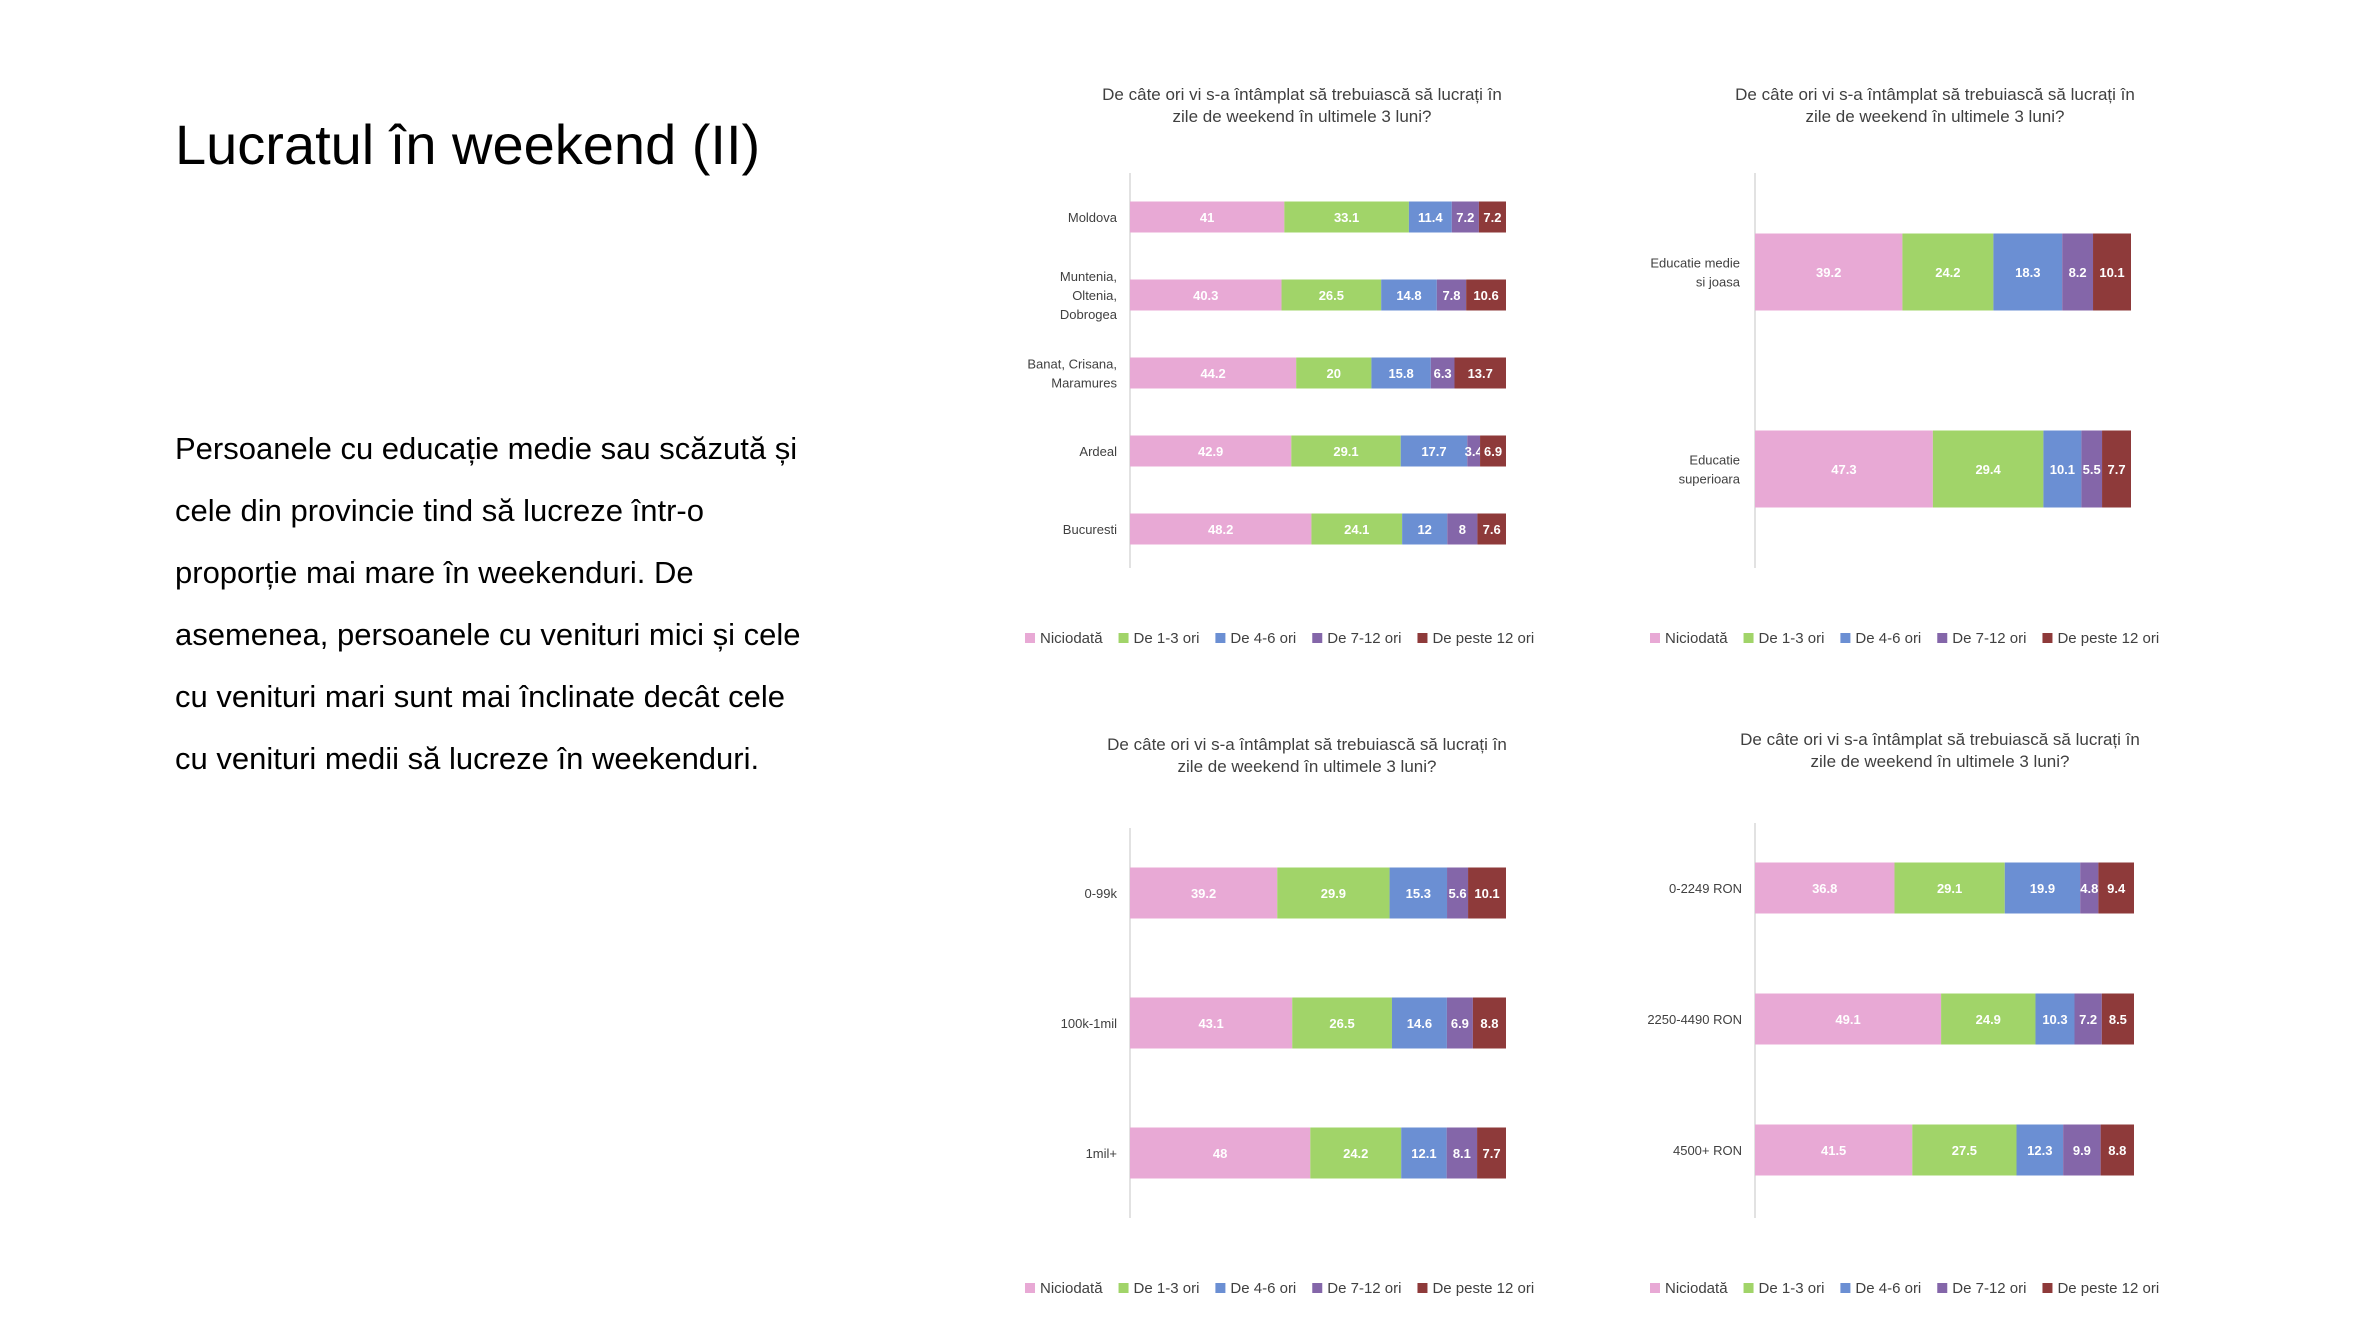  What do you see at coordinates (1072, 364) in the screenshot?
I see `category-label: Banat, Crisana,` at bounding box center [1072, 364].